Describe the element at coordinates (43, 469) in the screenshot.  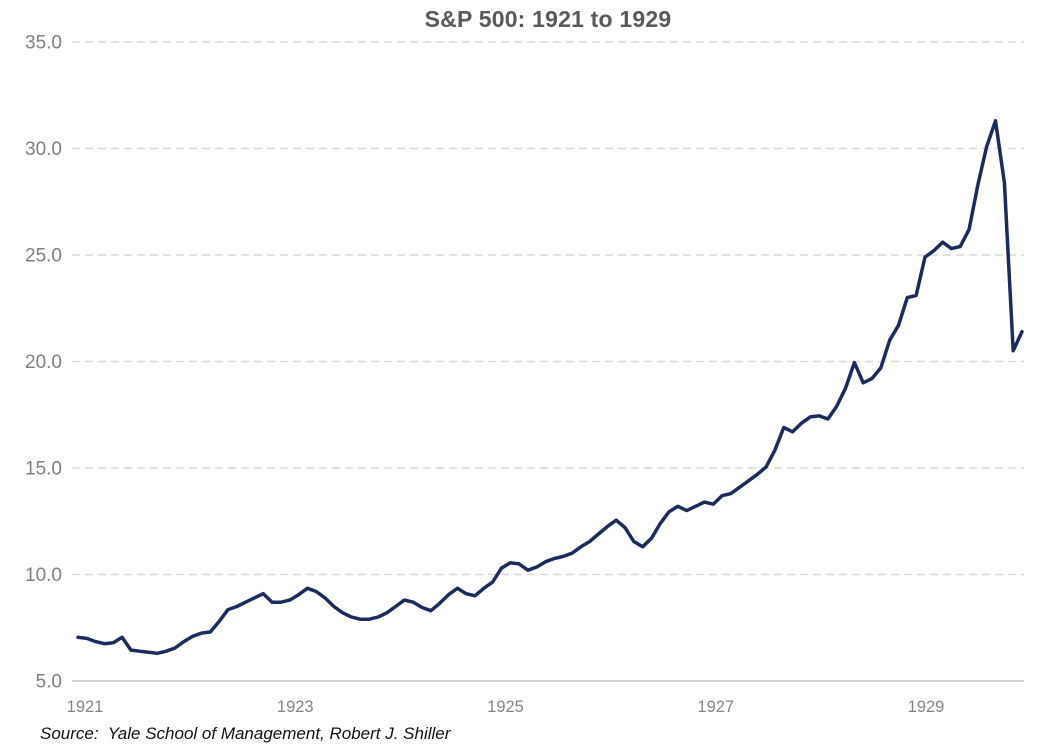
I see `y-tick-label: 15.0` at that location.